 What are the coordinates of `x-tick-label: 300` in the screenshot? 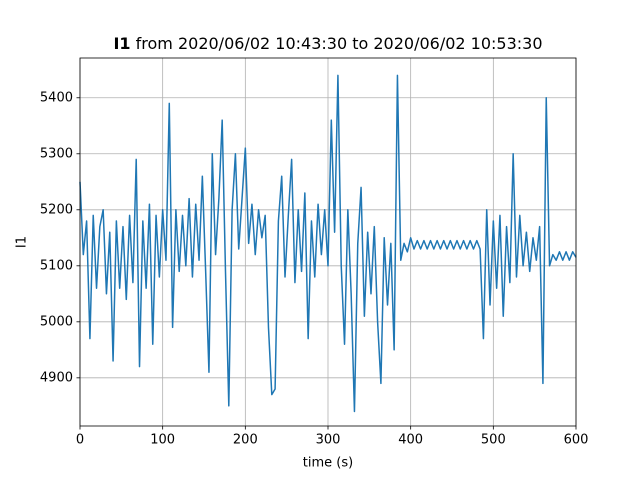 It's located at (328, 440).